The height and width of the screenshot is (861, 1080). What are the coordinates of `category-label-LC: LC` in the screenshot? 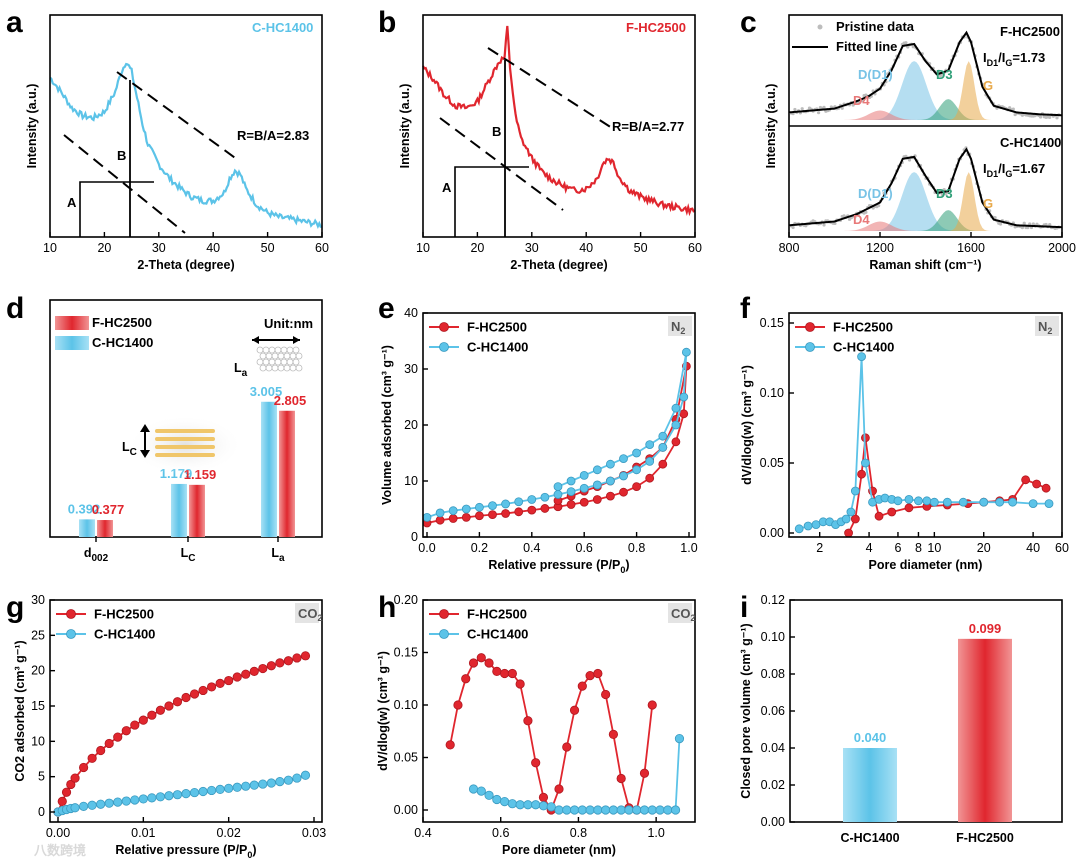 It's located at (188, 555).